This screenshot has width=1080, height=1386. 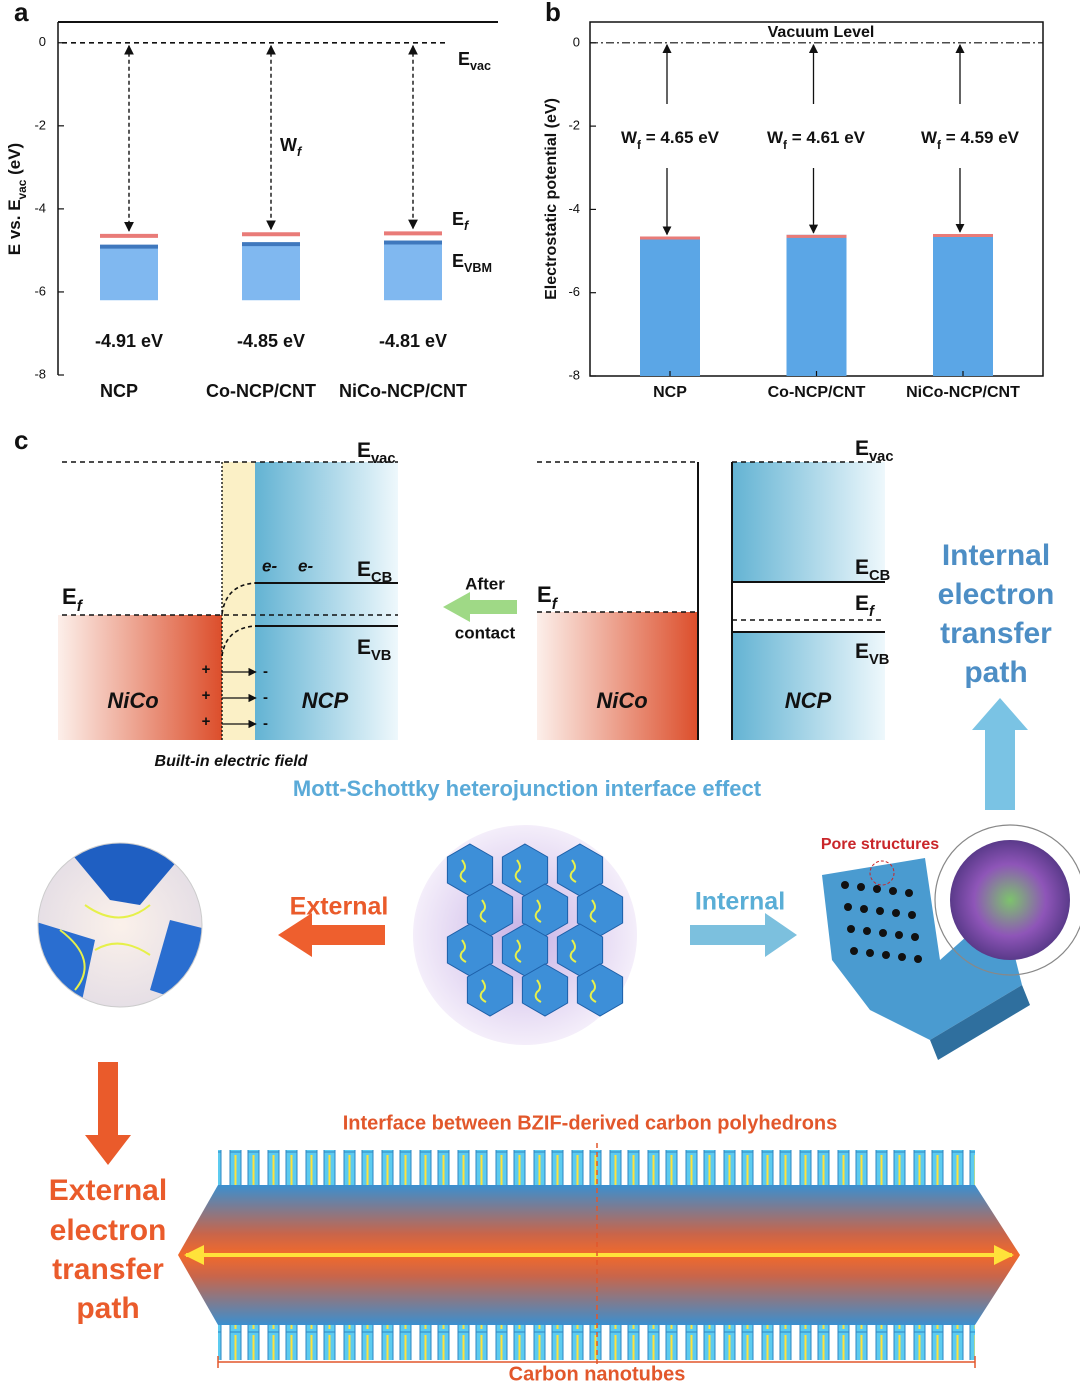 I want to click on annotation-run: = 4.65 eV, so click(x=680, y=137).